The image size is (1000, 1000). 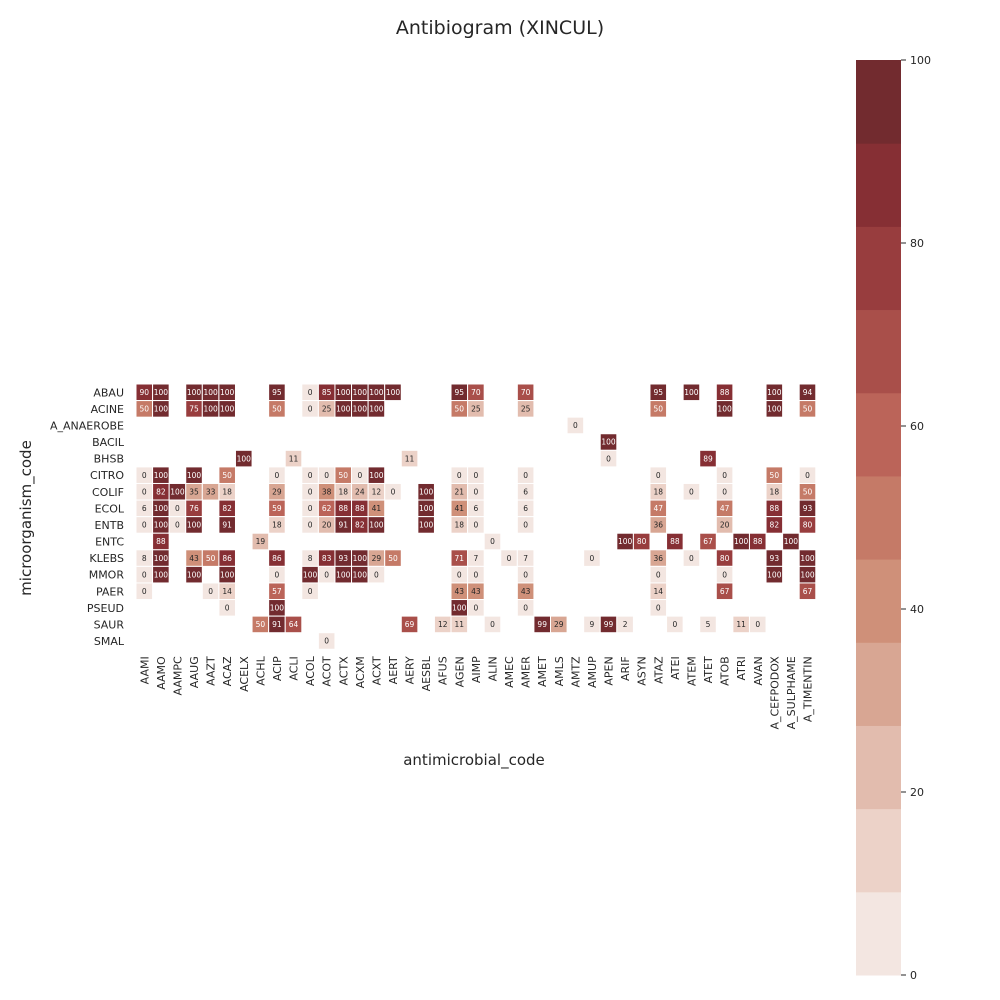 I want to click on cell-value-label: 38, so click(x=327, y=491).